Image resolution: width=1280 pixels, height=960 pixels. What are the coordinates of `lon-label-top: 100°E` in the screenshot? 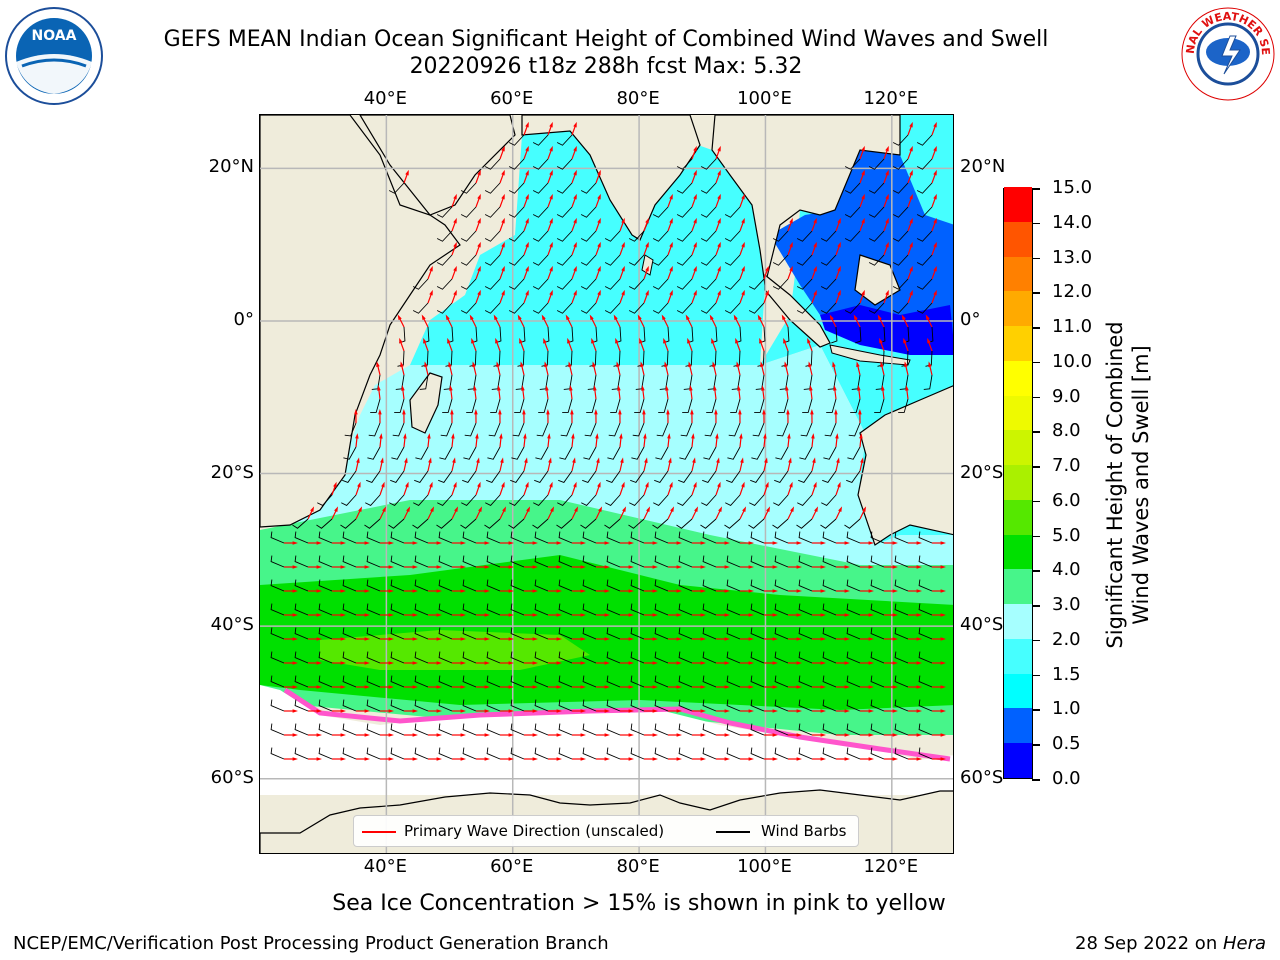 It's located at (764, 98).